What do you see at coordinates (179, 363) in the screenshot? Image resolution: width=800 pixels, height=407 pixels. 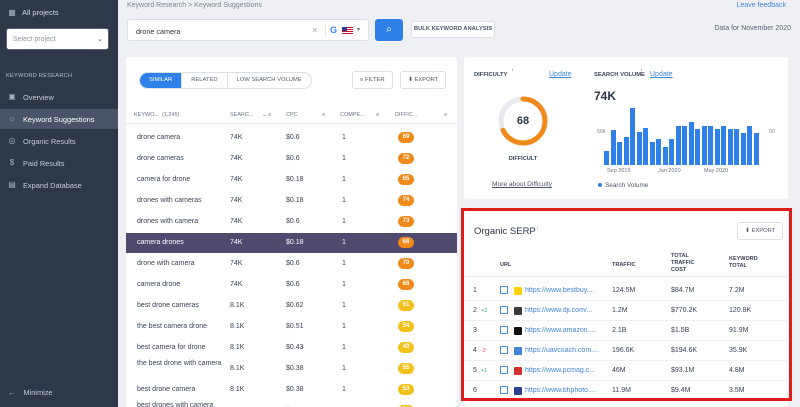 I see `keyword-cell: the best drone with camera` at bounding box center [179, 363].